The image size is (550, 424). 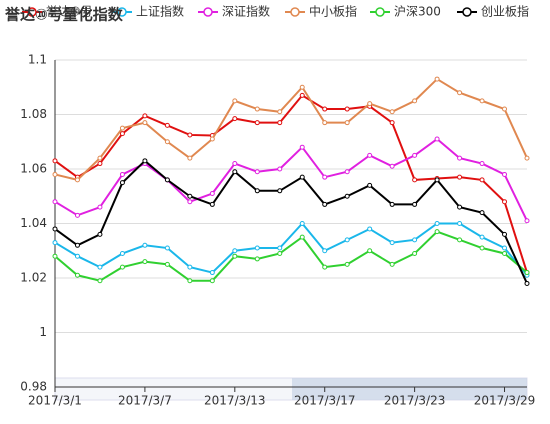 I want to click on y-tick-label: 1.08, so click(x=33, y=114).